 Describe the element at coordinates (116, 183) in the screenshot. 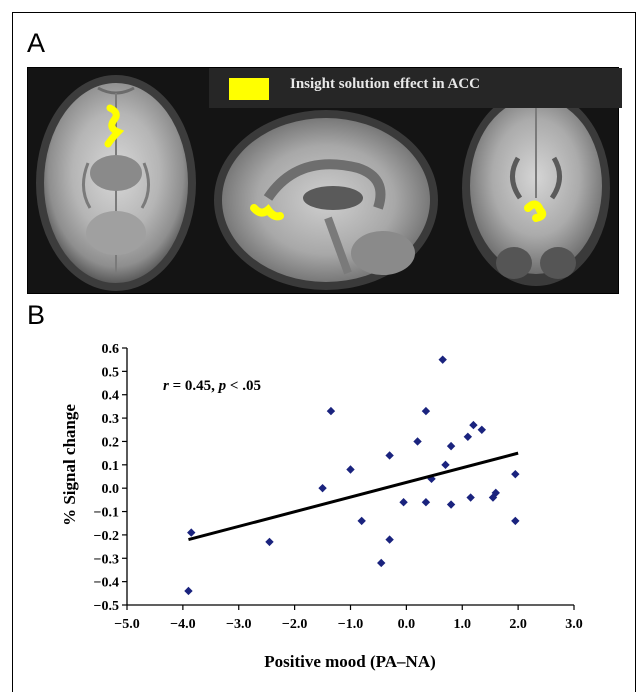

I see `axial-brain-view` at that location.